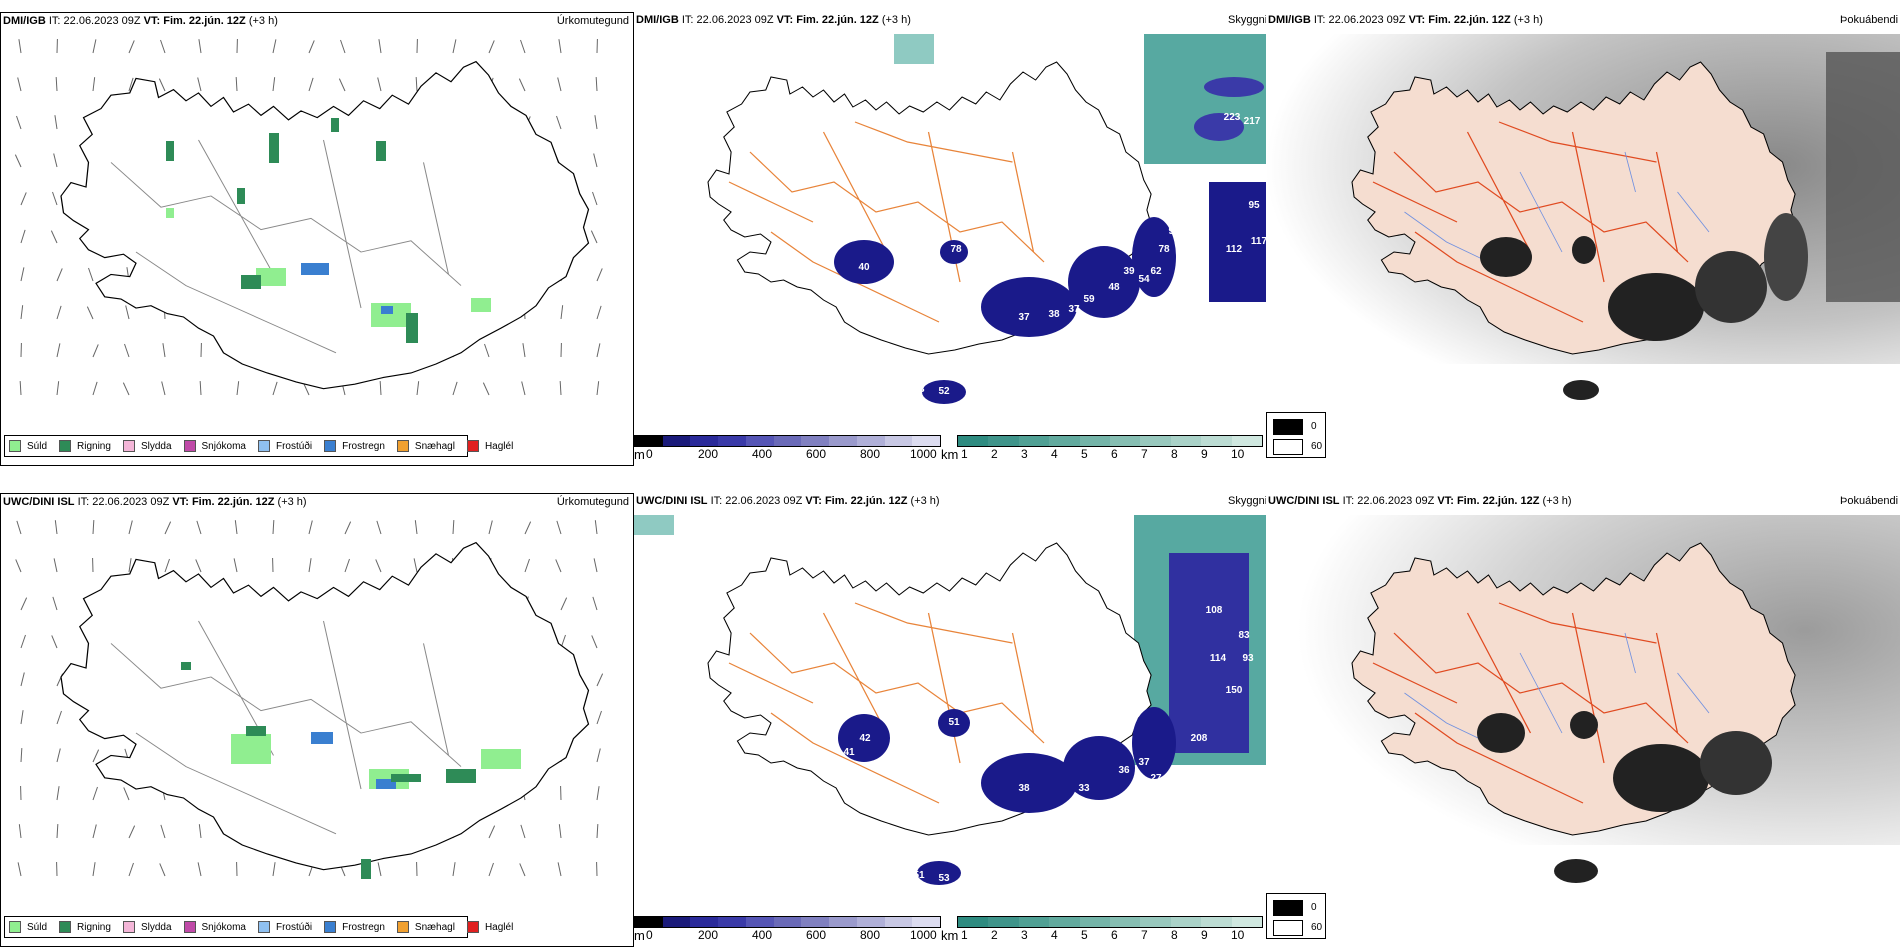 The height and width of the screenshot is (950, 1900). What do you see at coordinates (489, 446) in the screenshot?
I see `legend-item: Haglél` at bounding box center [489, 446].